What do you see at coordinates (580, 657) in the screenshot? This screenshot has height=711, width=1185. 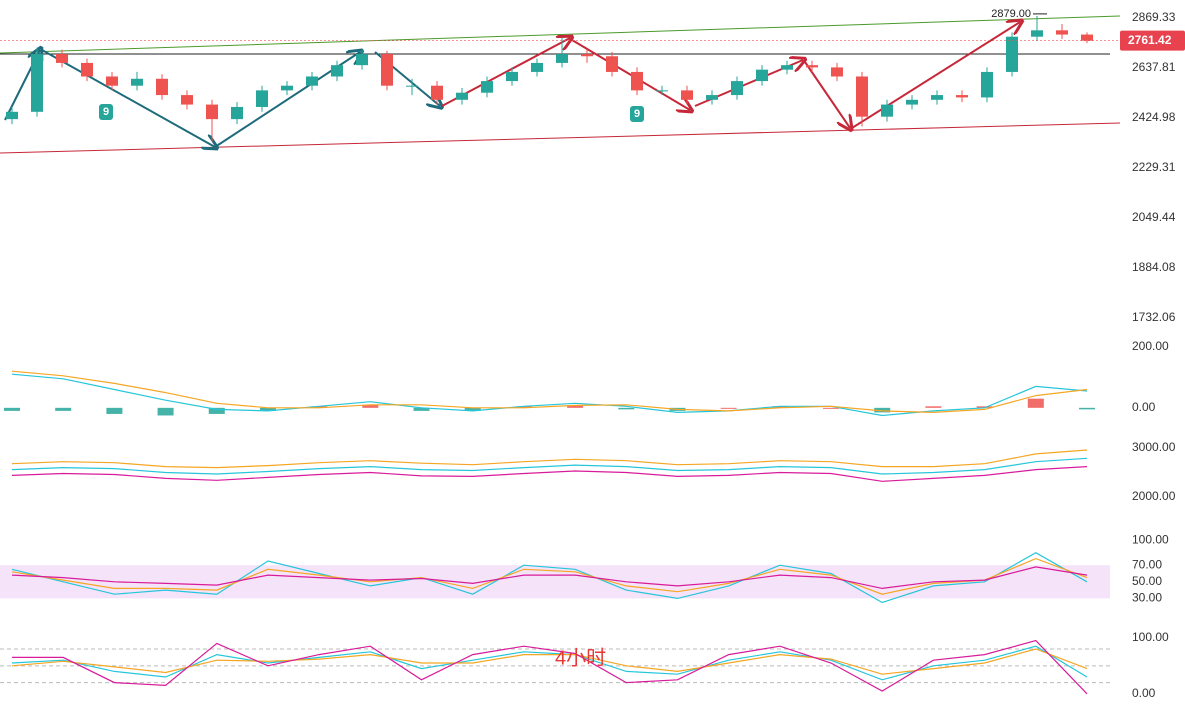 I see `annotation: 4小时` at bounding box center [580, 657].